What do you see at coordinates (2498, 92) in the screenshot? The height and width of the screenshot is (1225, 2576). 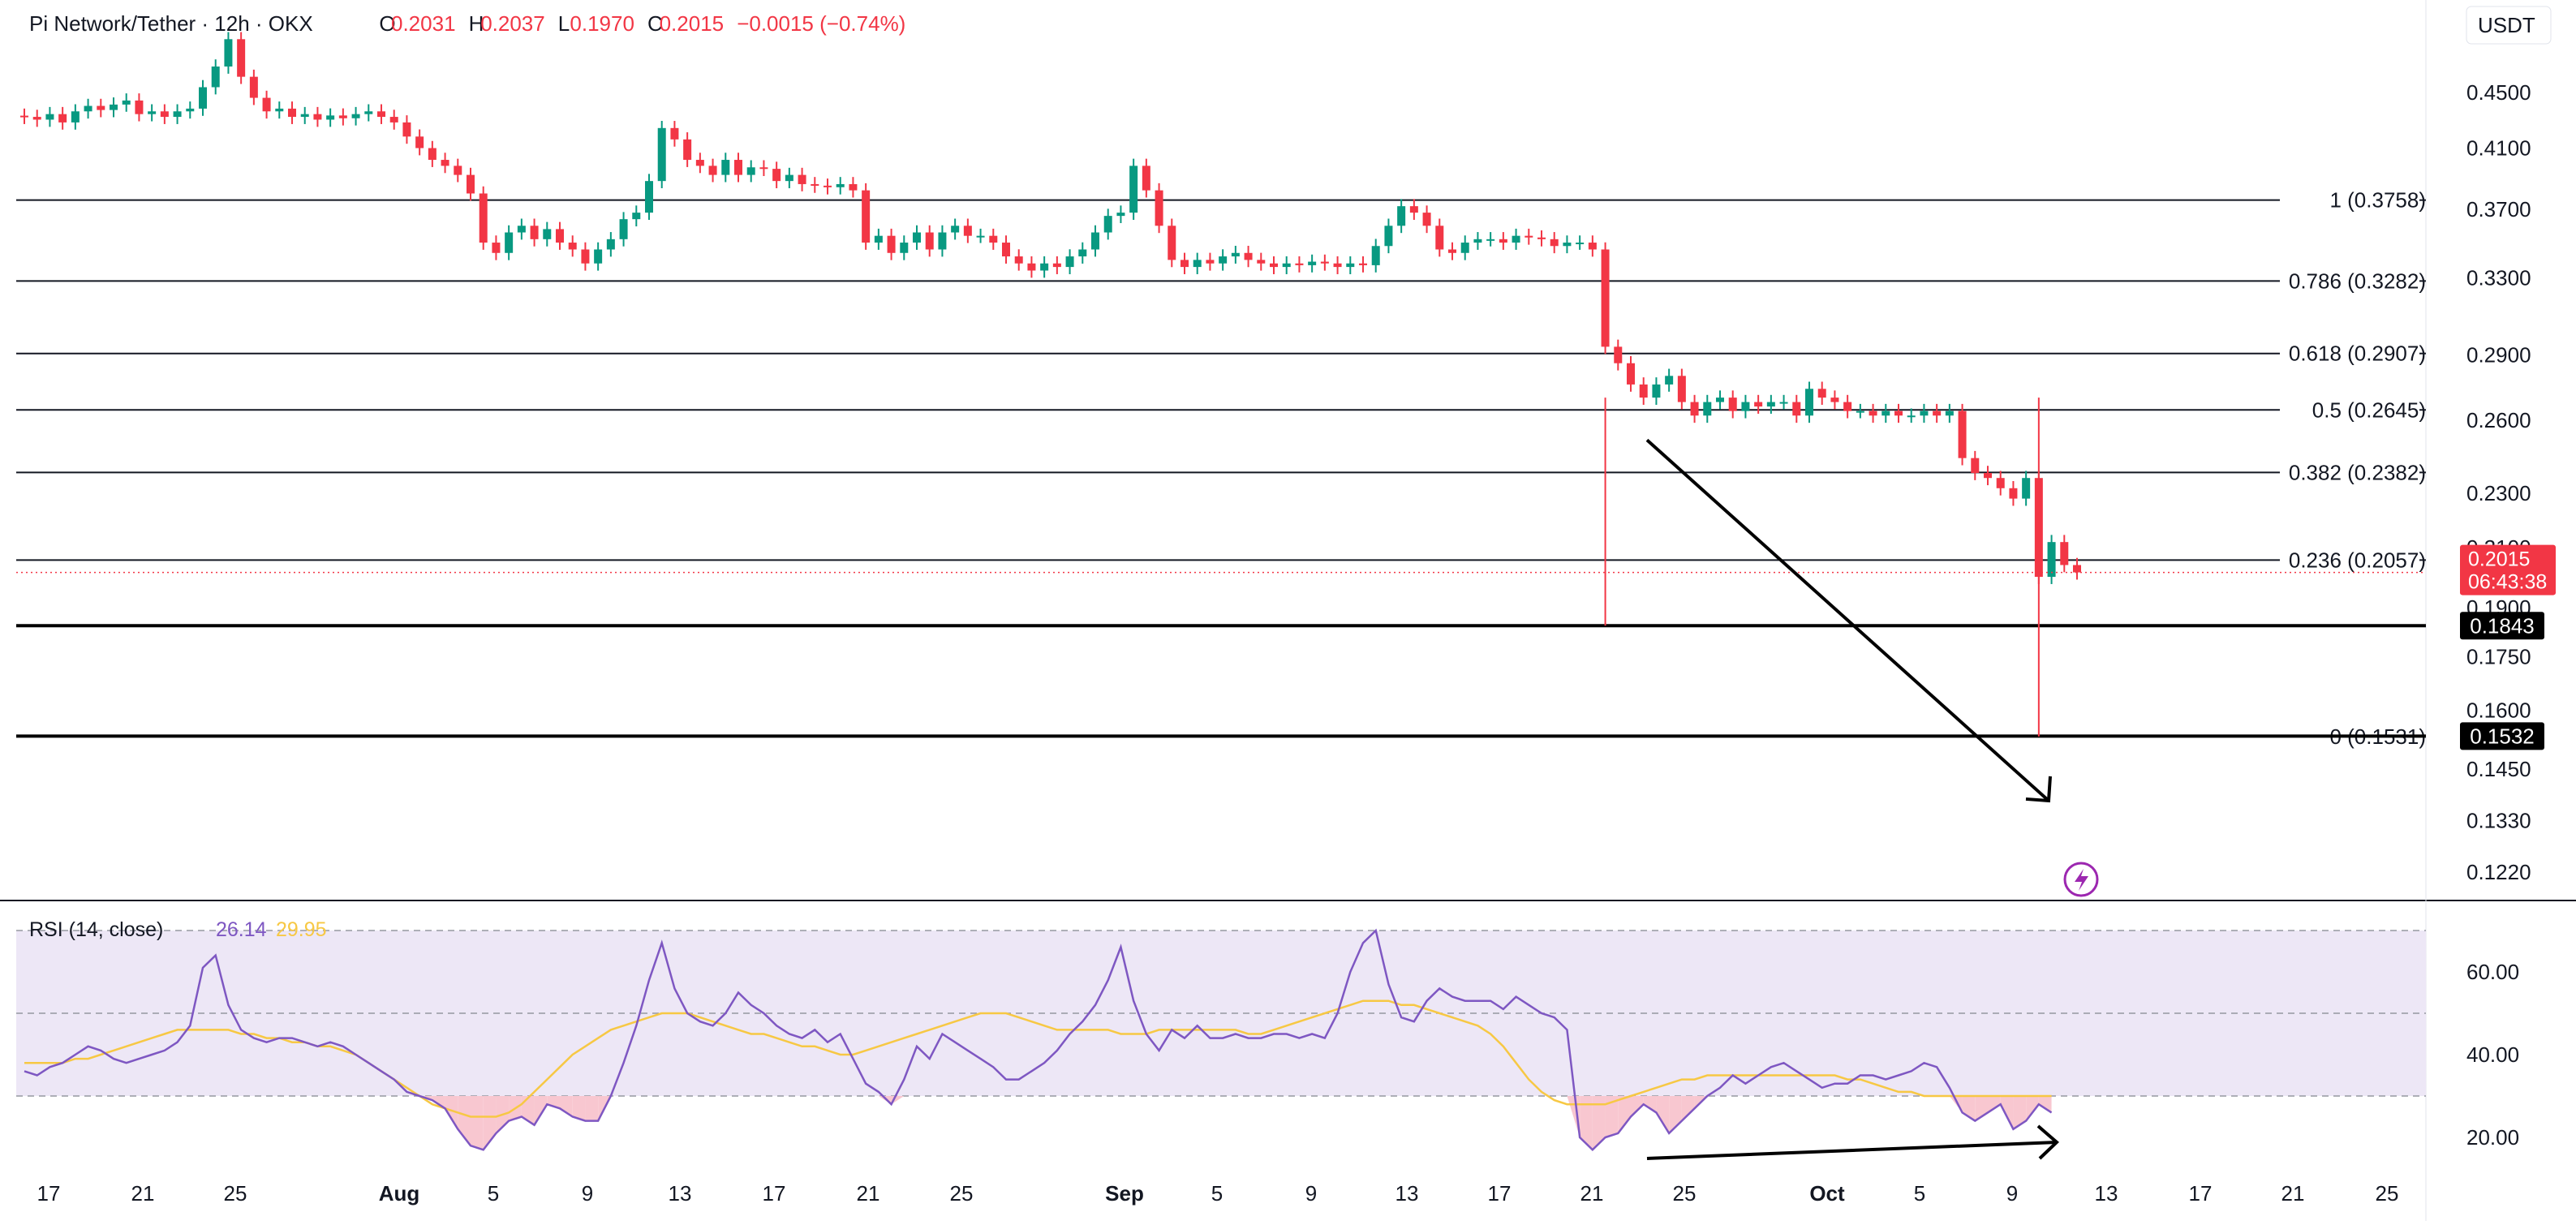 I see `price-axis-tick: 0.4500` at bounding box center [2498, 92].